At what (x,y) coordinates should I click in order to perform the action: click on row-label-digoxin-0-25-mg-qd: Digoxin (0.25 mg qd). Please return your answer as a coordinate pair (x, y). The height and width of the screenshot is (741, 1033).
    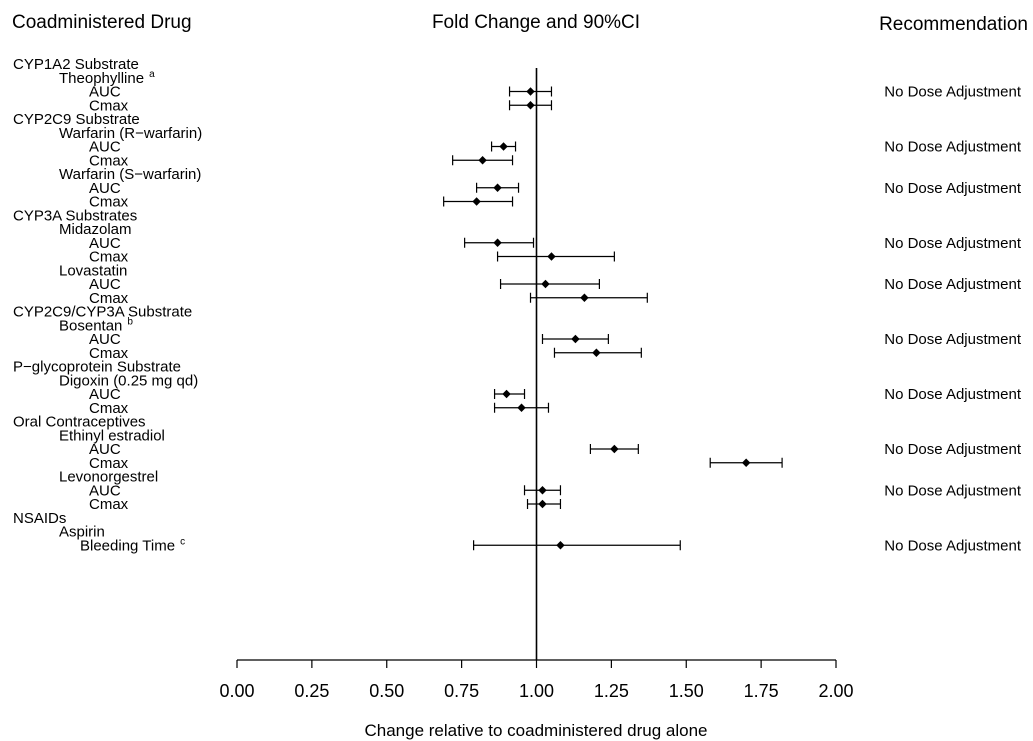
    Looking at the image, I should click on (128, 380).